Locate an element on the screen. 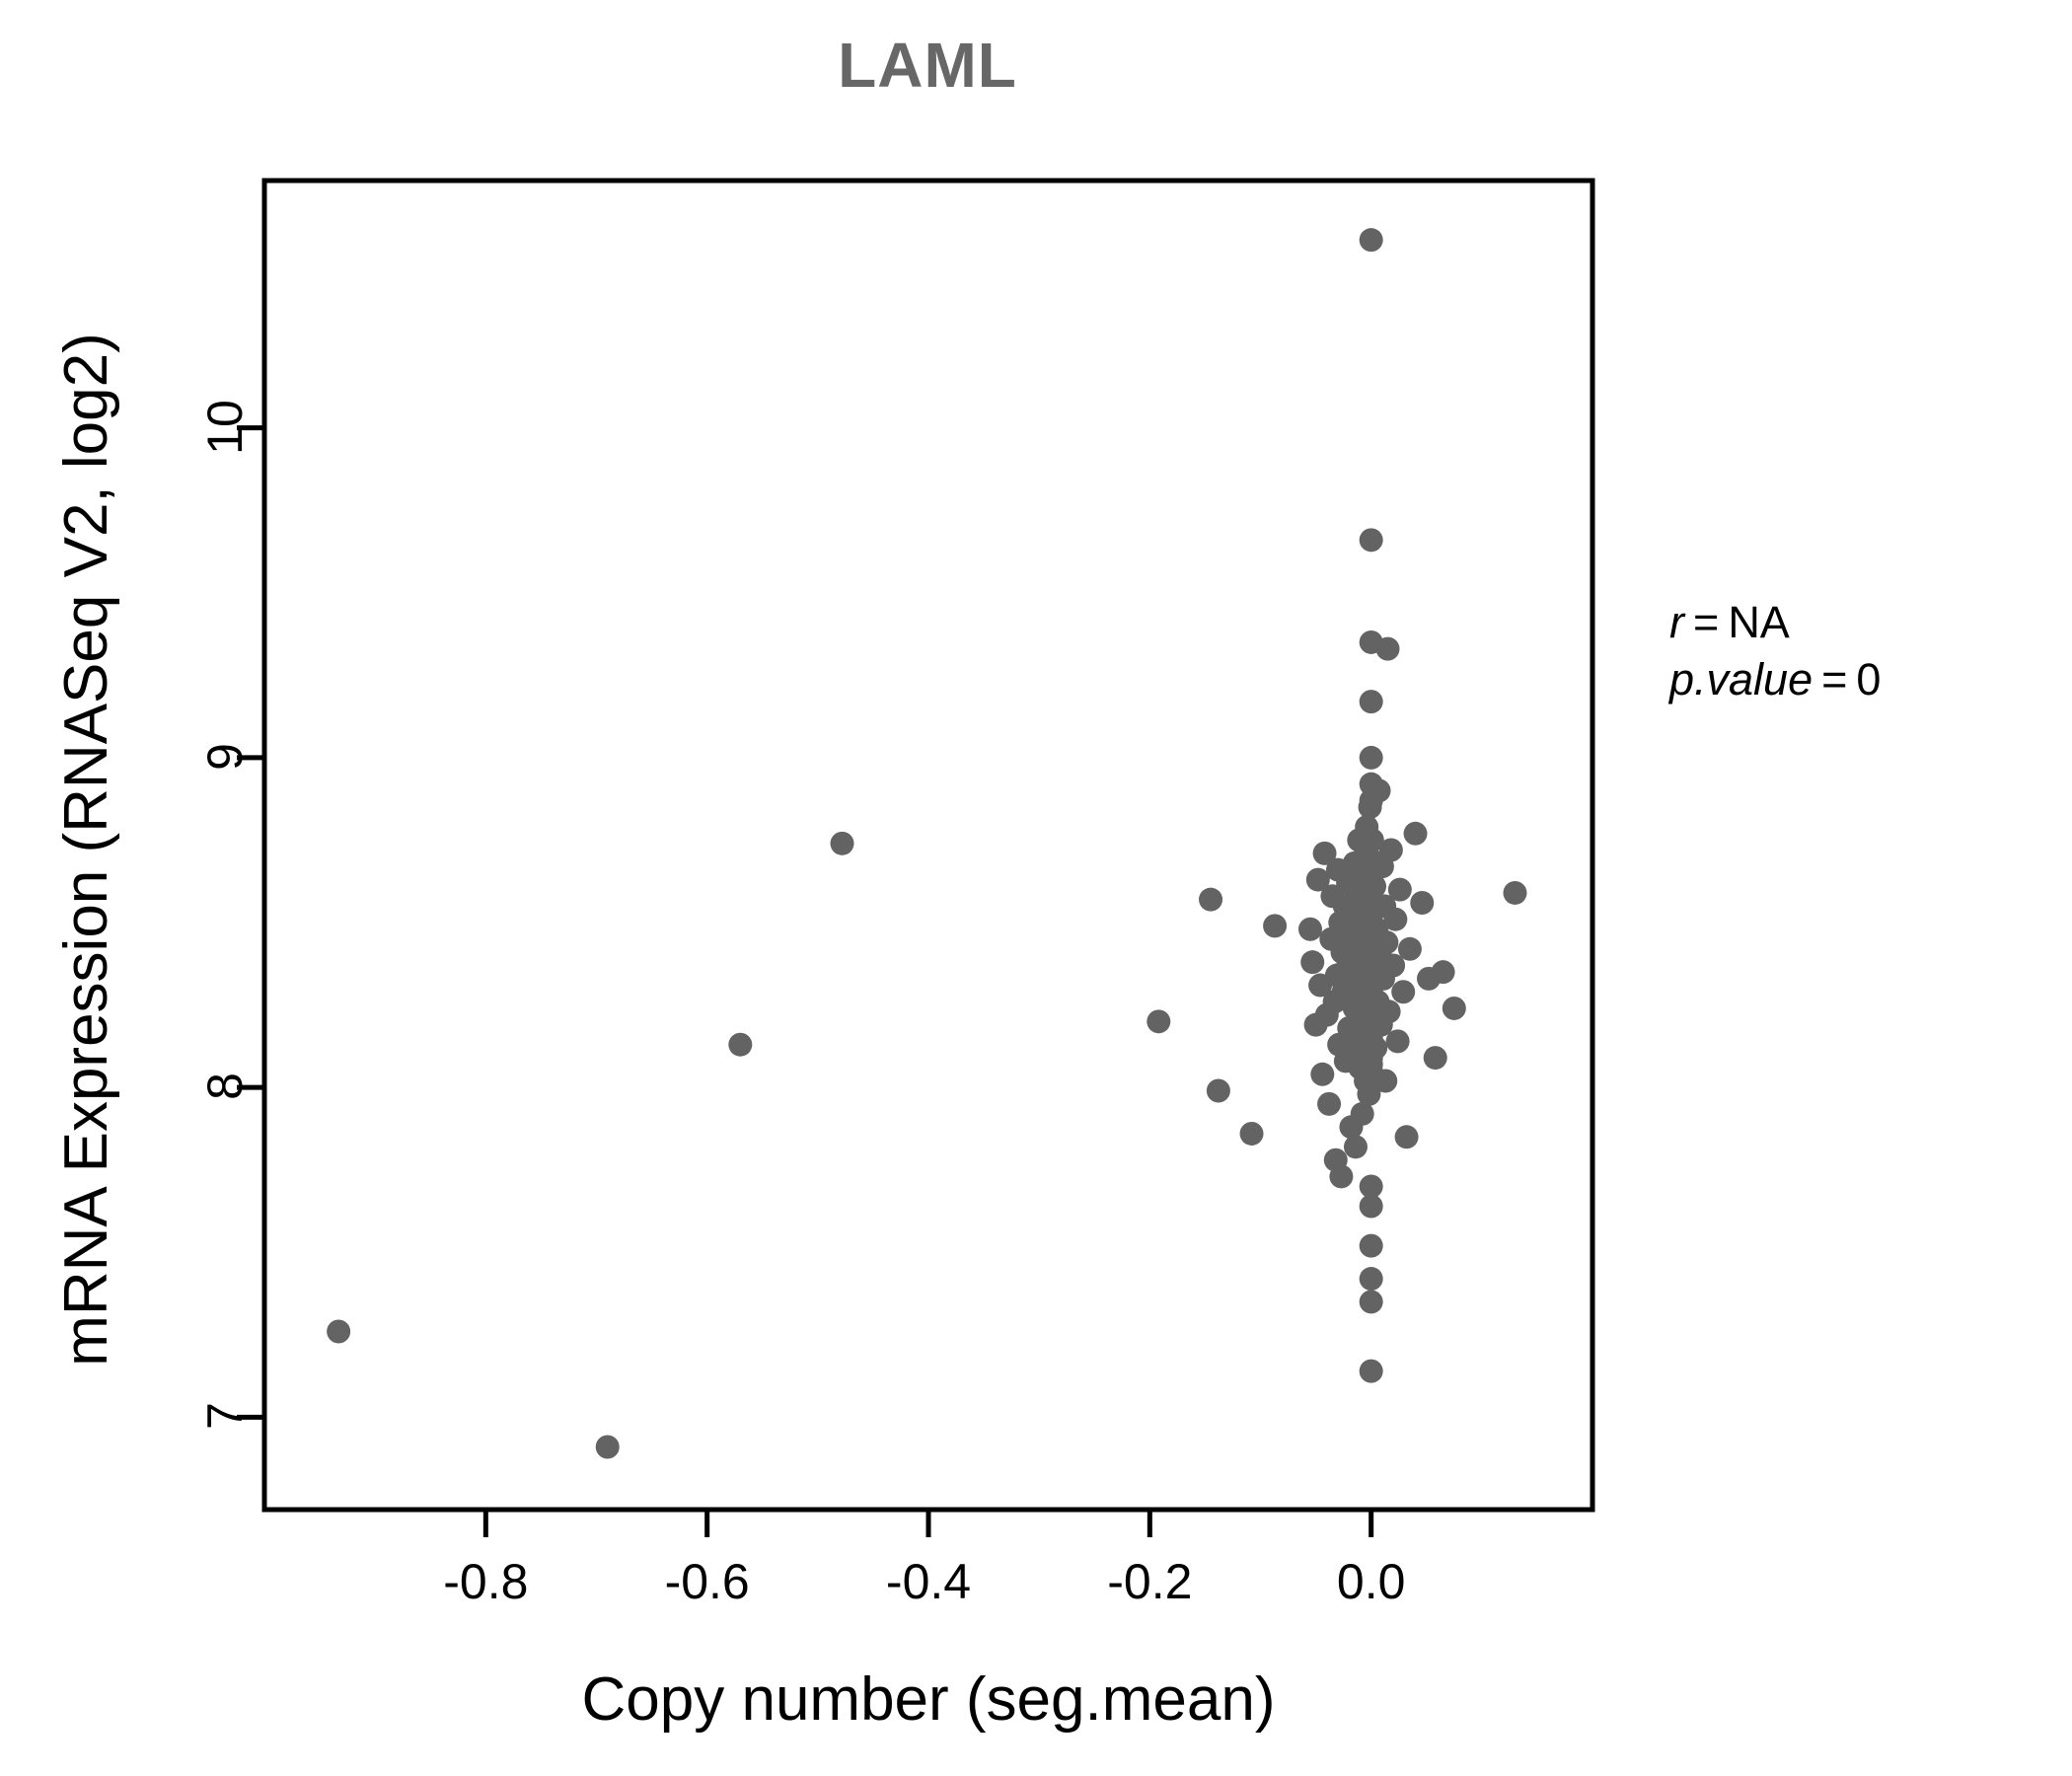 The image size is (2072, 1776). pvalue-line: p.value = 0 is located at coordinates (1775, 680).